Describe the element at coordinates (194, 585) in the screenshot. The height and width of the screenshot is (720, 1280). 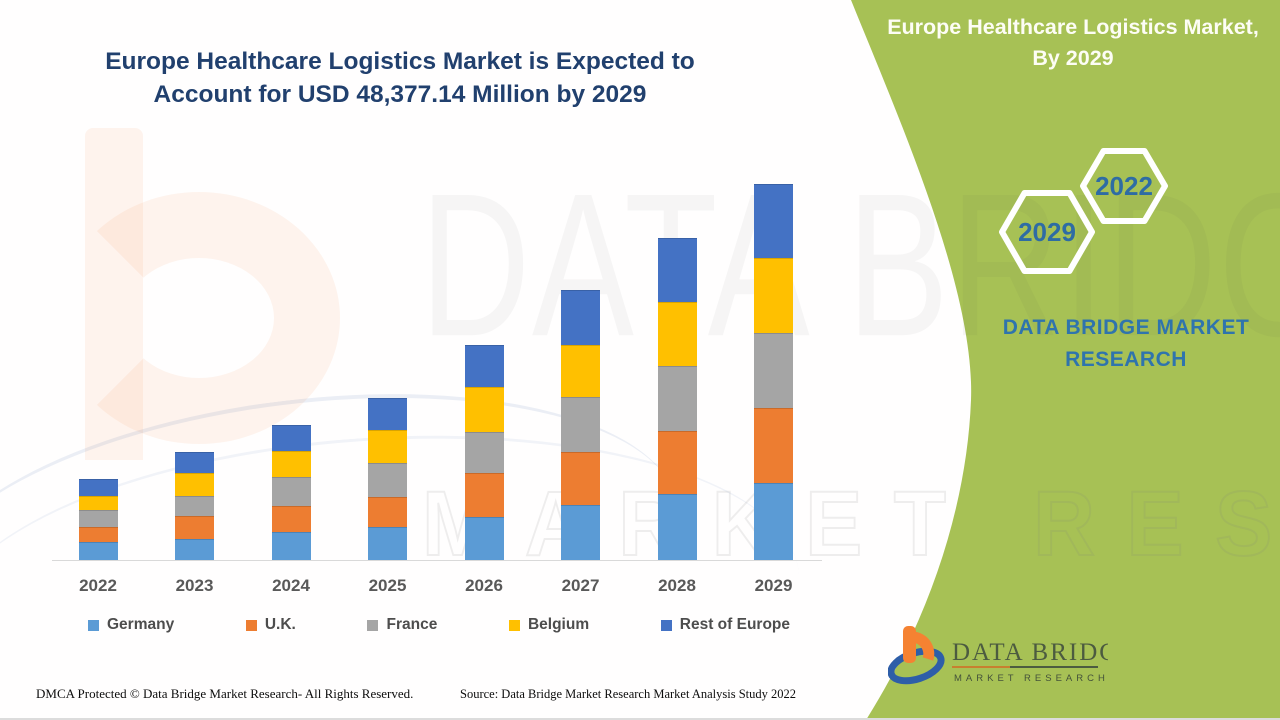
I see `x-axis-label-2023: 2023` at that location.